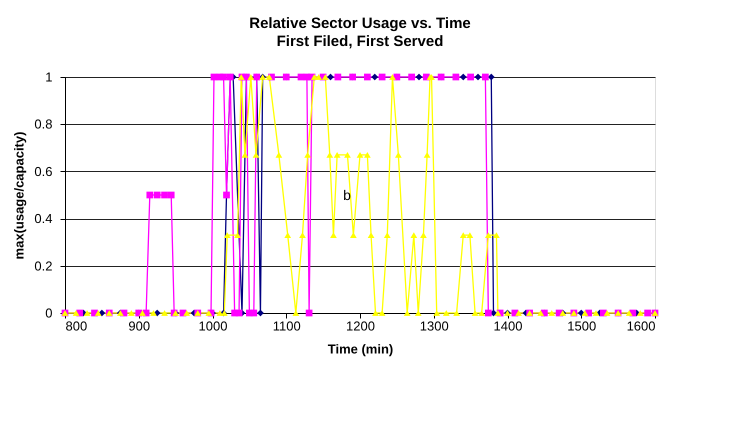 This screenshot has width=744, height=425. What do you see at coordinates (286, 326) in the screenshot?
I see `x-tick-label: 1100` at bounding box center [286, 326].